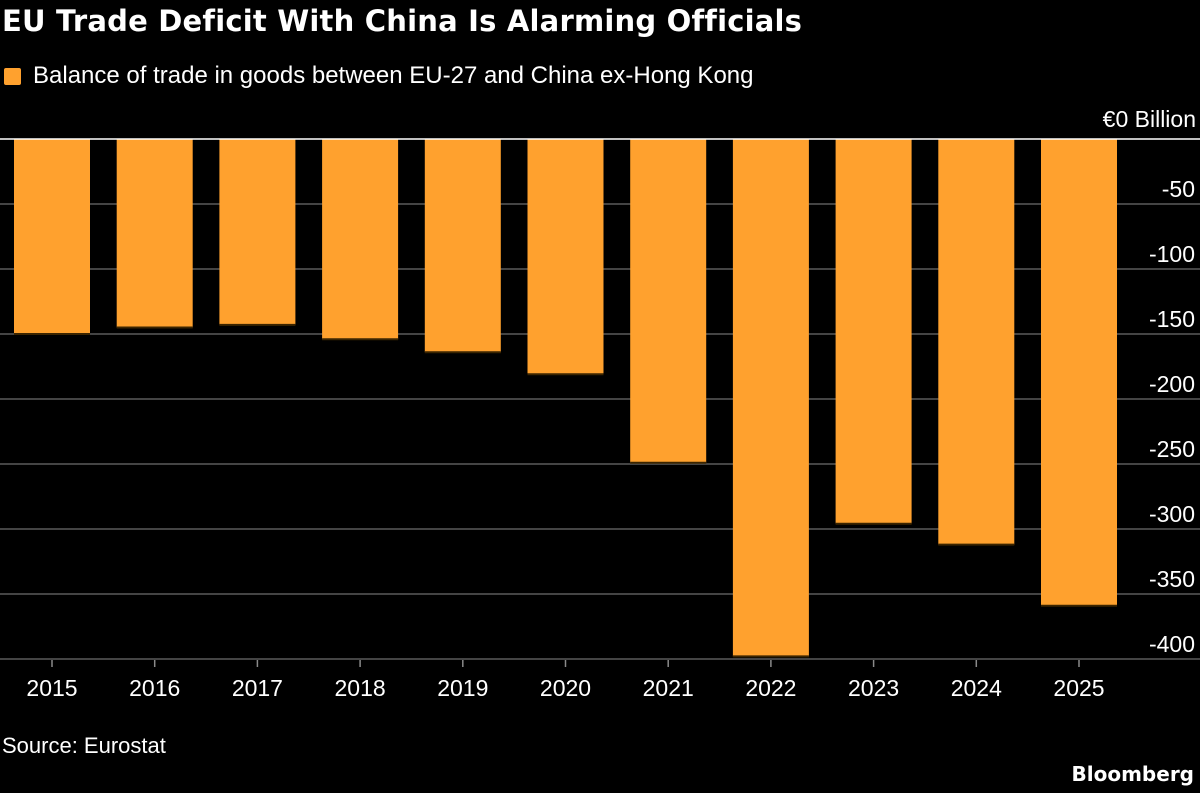 The height and width of the screenshot is (793, 1200). What do you see at coordinates (51, 688) in the screenshot?
I see `x-tick-label: 2015` at bounding box center [51, 688].